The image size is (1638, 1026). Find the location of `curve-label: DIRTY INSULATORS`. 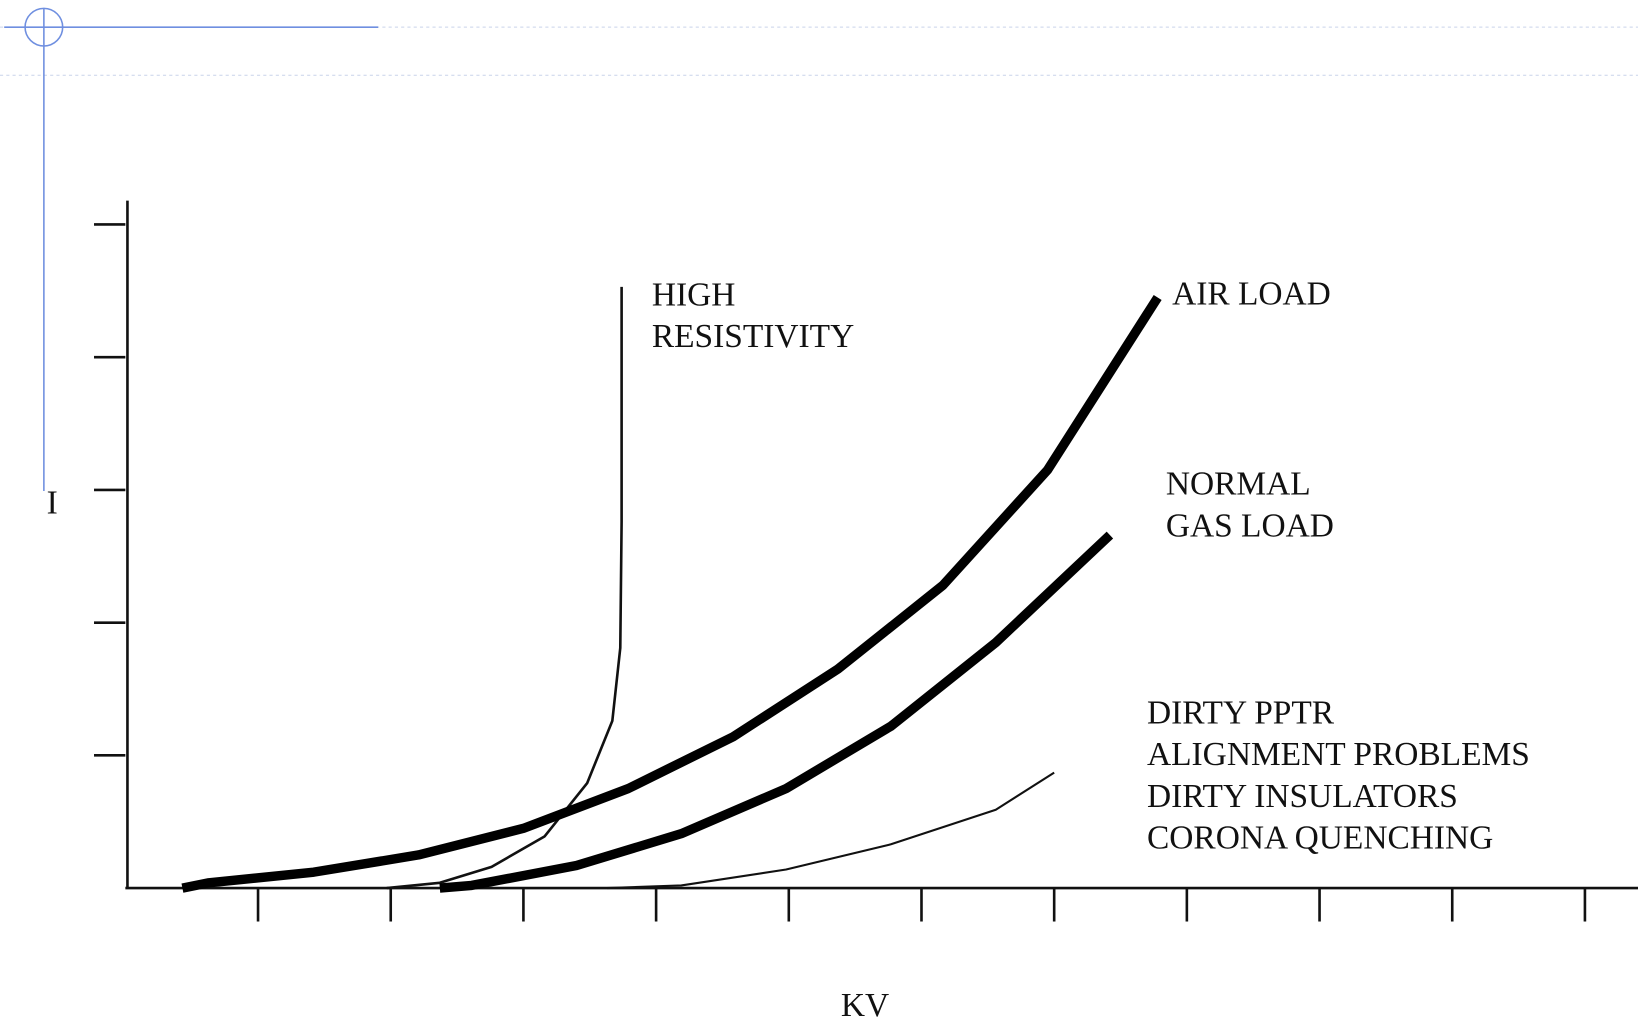

curve-label: DIRTY INSULATORS is located at coordinates (1302, 796).